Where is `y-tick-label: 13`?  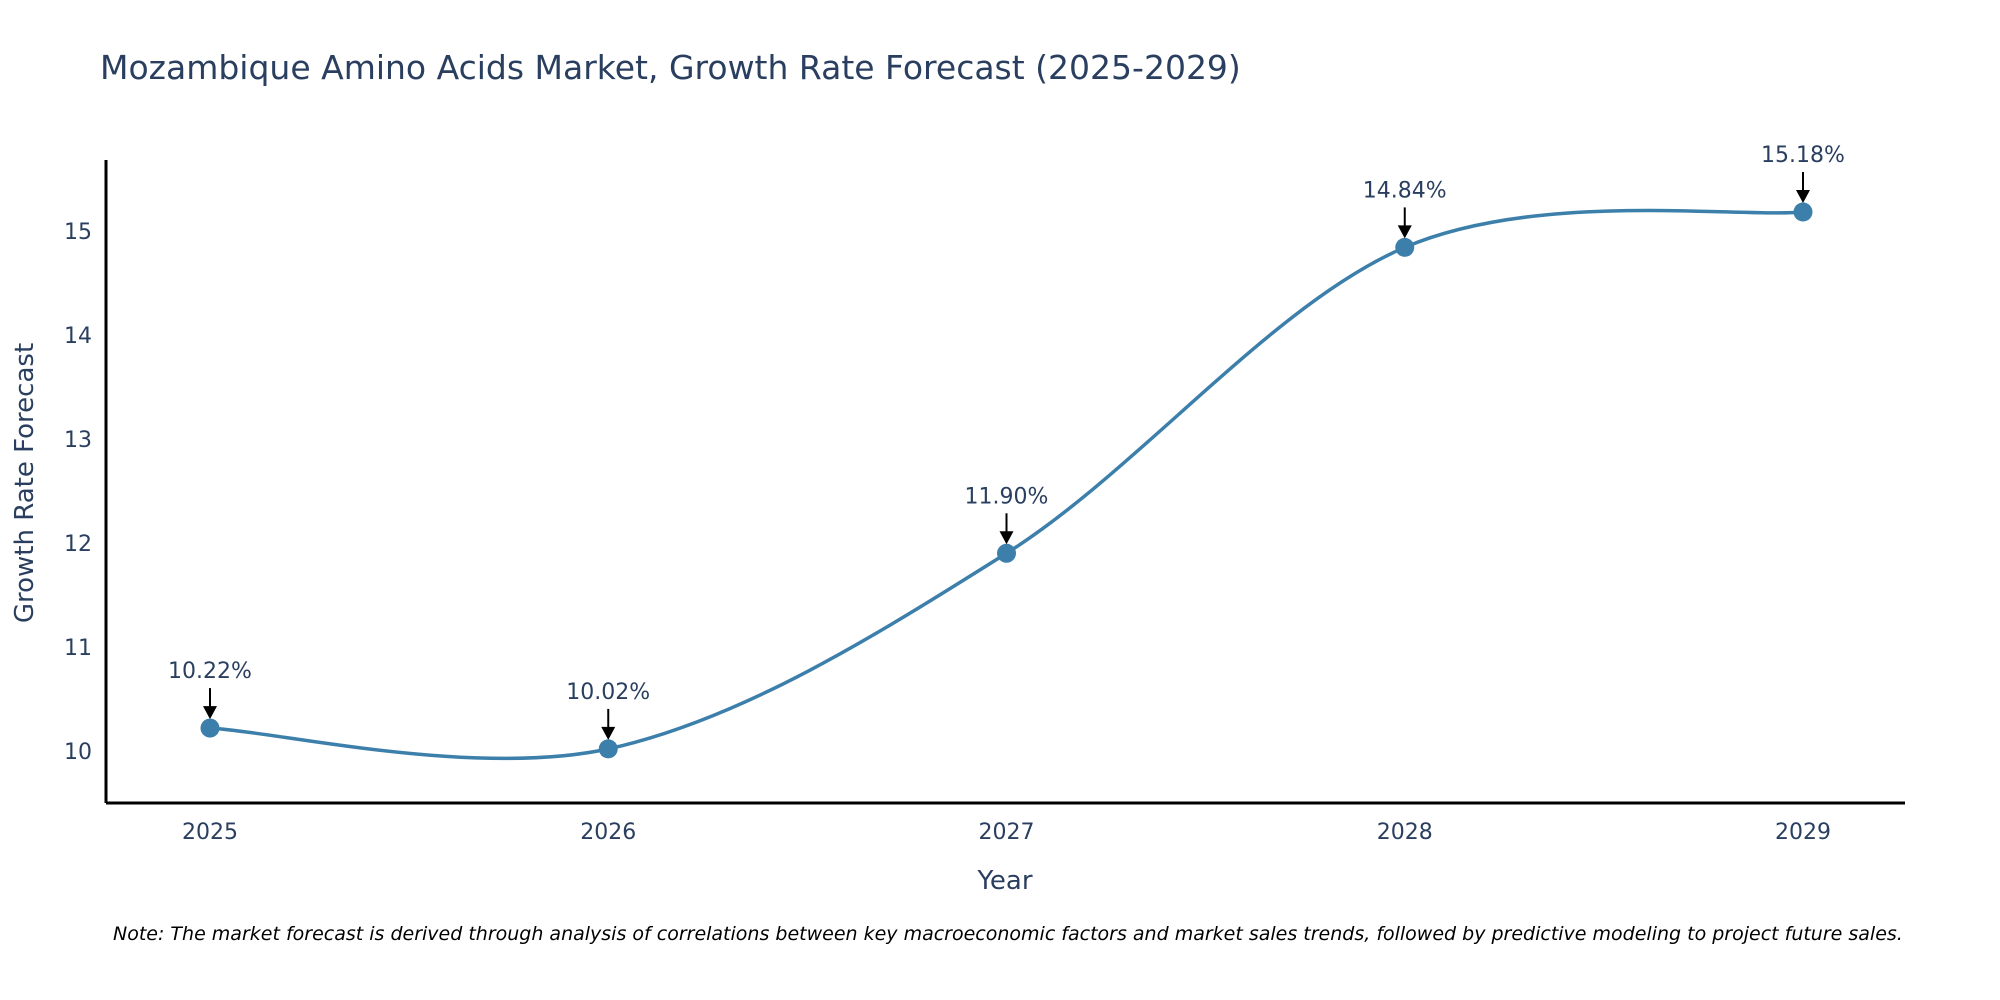
y-tick-label: 13 is located at coordinates (78, 440).